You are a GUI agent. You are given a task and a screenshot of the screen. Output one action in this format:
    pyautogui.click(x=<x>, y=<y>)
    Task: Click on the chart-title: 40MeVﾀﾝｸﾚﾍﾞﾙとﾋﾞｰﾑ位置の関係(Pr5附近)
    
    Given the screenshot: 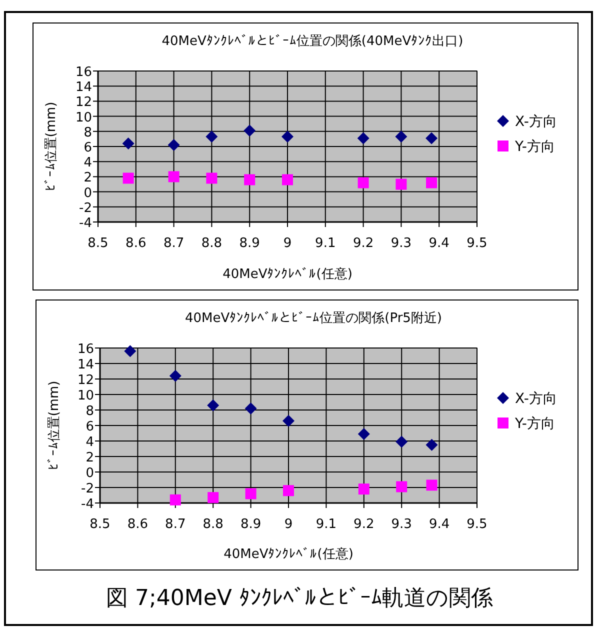 What is the action you would take?
    pyautogui.click(x=313, y=318)
    